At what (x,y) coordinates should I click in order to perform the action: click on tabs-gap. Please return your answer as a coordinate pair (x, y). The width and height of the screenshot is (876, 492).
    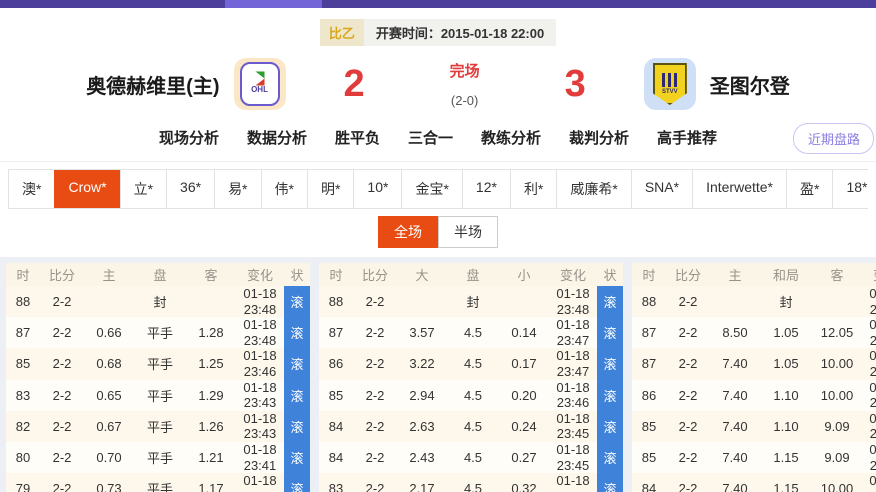
    Looking at the image, I should click on (438, 165).